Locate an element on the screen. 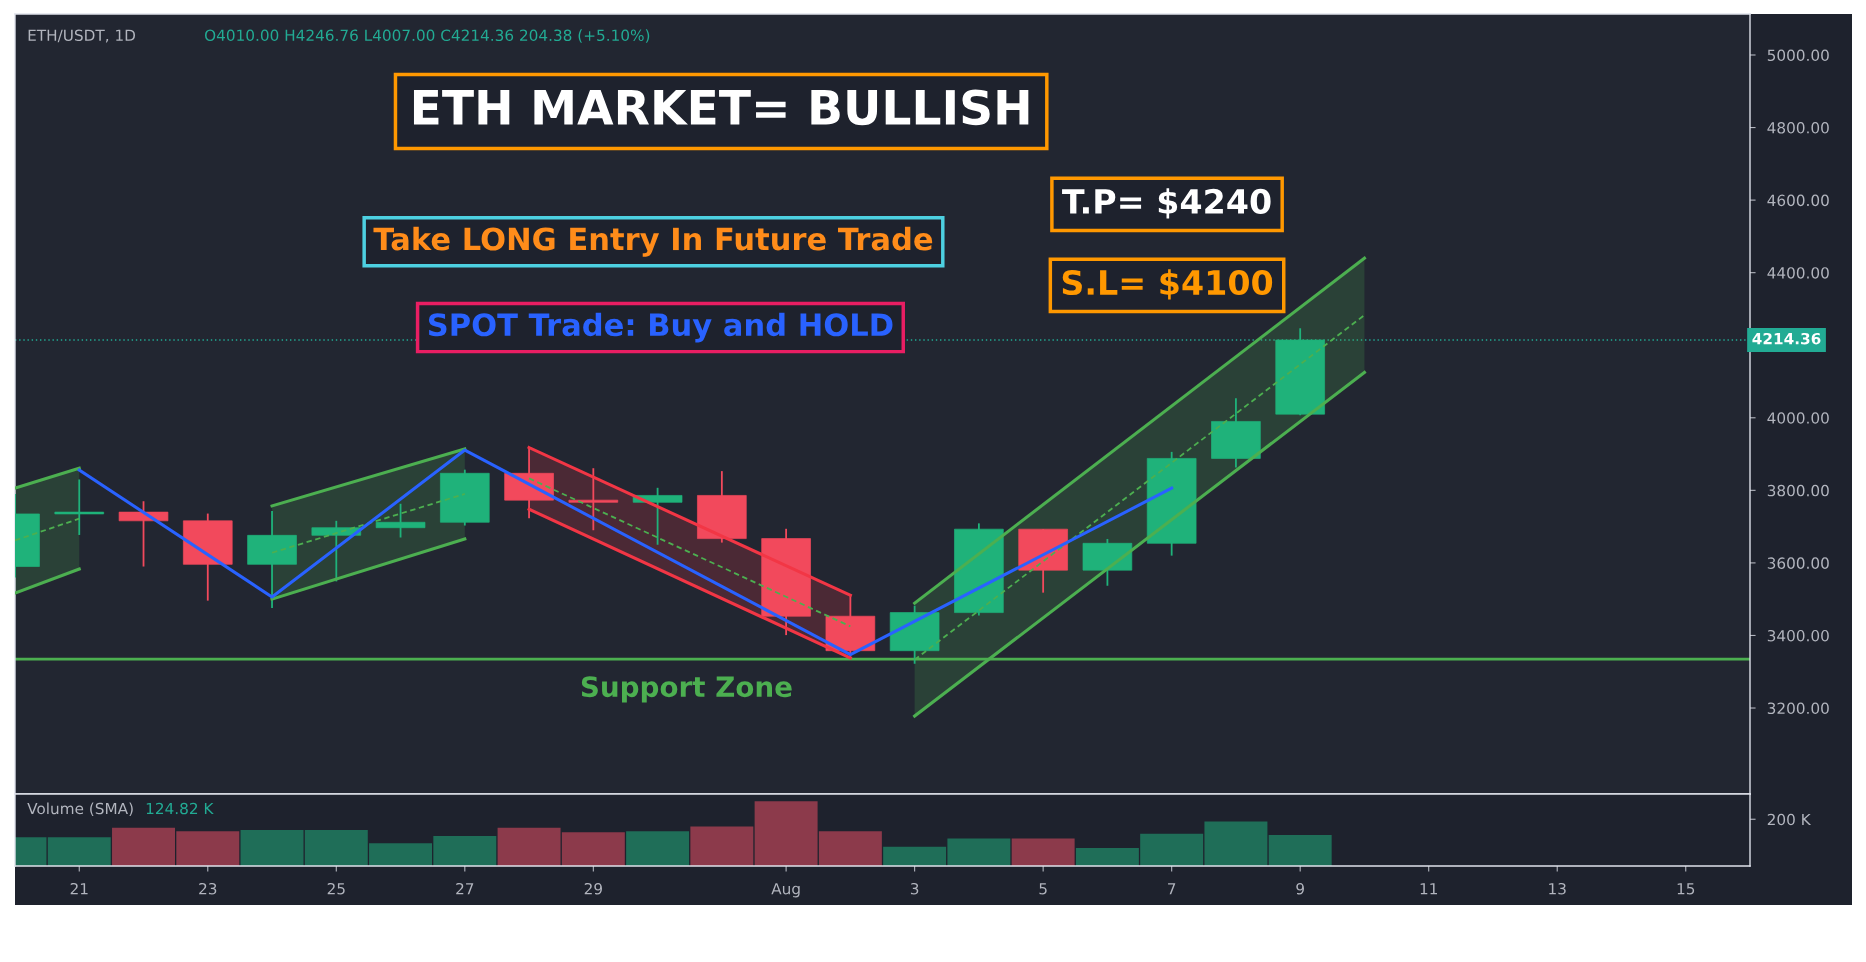 This screenshot has width=1866, height=962. annotation: O4010.00 H4246.76 L4007.00 C4214.36 204.38 (+5.10%) is located at coordinates (427, 36).